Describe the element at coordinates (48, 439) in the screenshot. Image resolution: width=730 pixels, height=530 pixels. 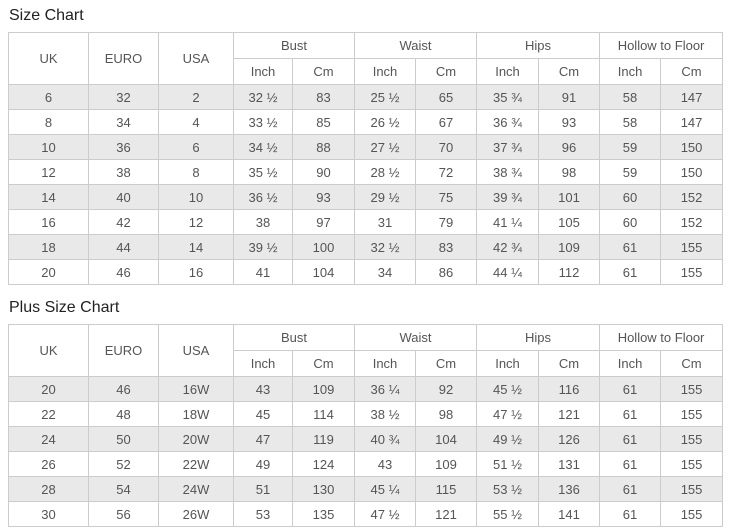
I see `table-cell: 24` at that location.